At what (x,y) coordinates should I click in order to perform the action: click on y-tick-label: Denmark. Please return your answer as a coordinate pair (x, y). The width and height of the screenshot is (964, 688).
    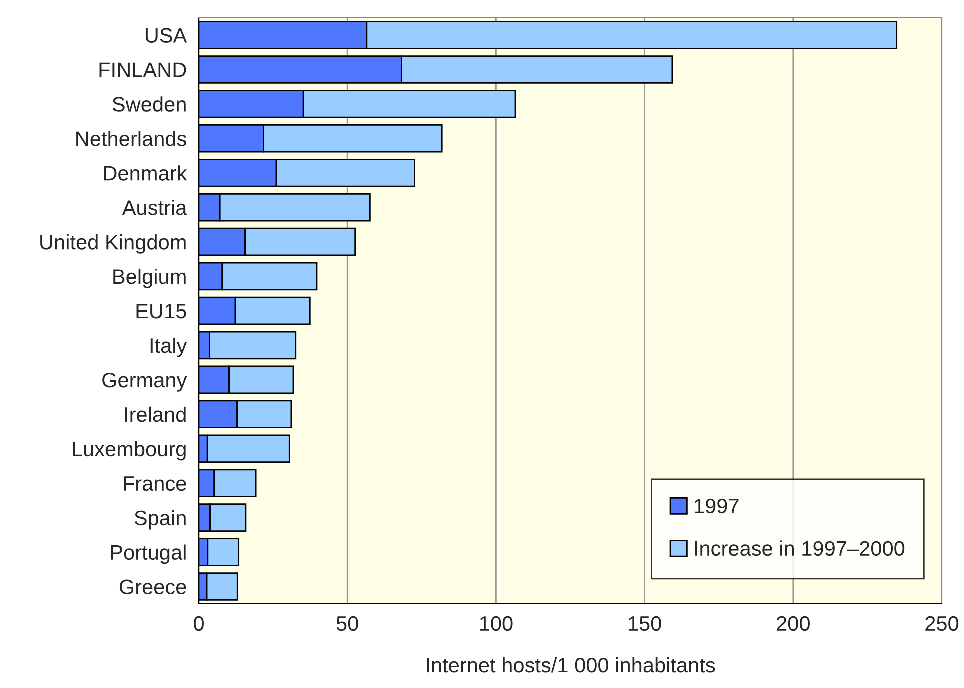
    Looking at the image, I should click on (146, 173).